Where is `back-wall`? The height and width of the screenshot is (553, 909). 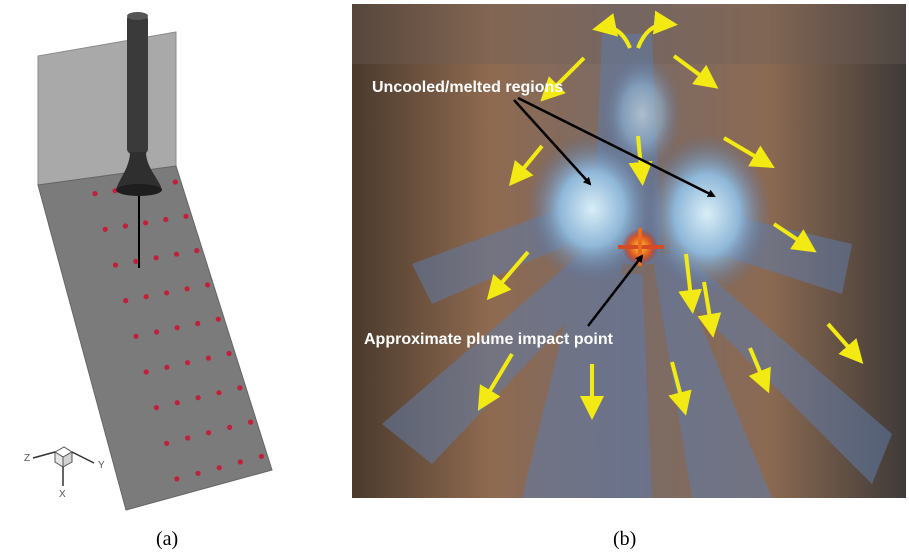
back-wall is located at coordinates (107, 108).